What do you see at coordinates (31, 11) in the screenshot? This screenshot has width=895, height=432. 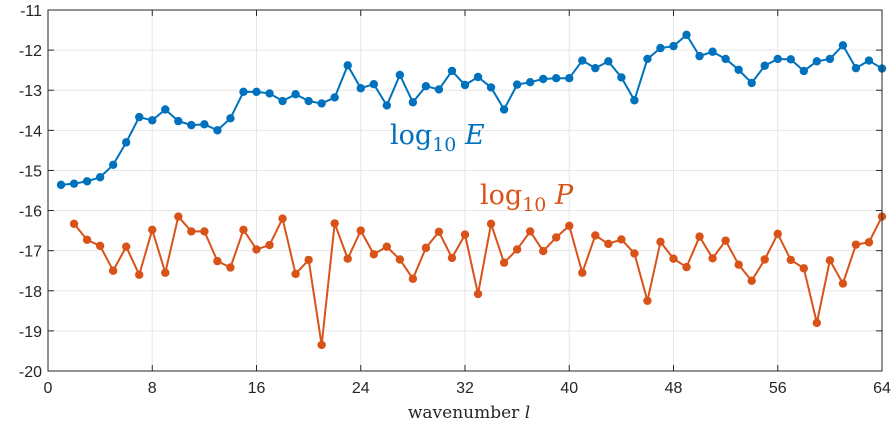 I see `y-tick-label: -11` at bounding box center [31, 11].